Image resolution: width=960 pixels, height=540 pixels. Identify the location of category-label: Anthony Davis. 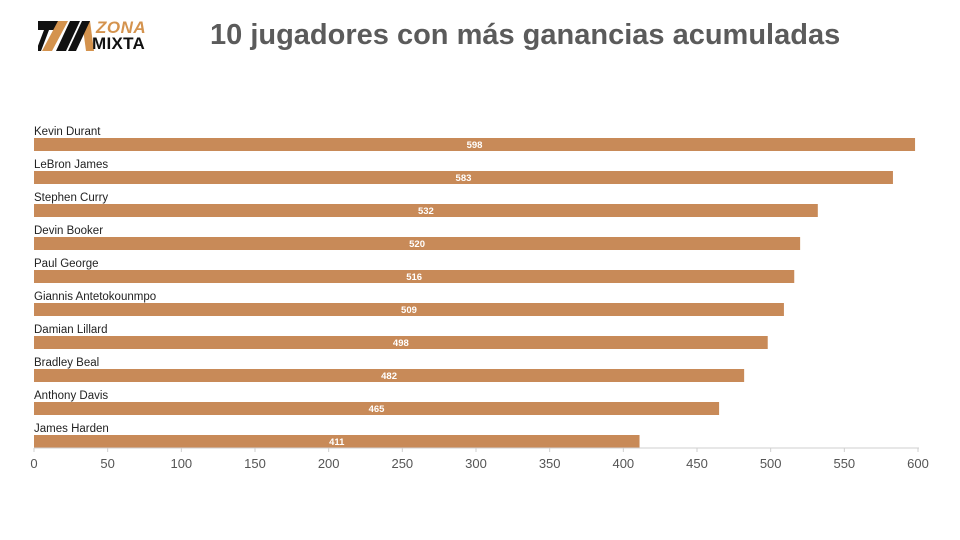
(71, 396).